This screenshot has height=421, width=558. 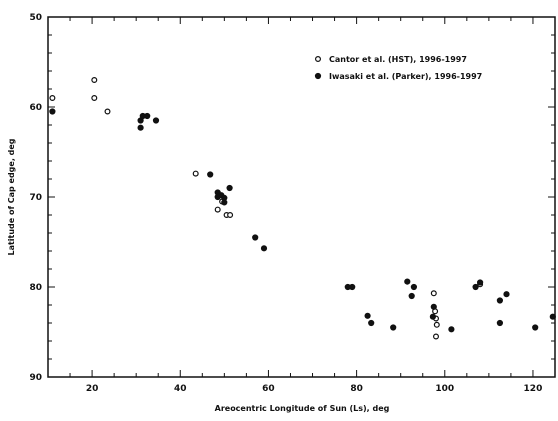 I want to click on x-tick-label: 40, so click(x=180, y=389).